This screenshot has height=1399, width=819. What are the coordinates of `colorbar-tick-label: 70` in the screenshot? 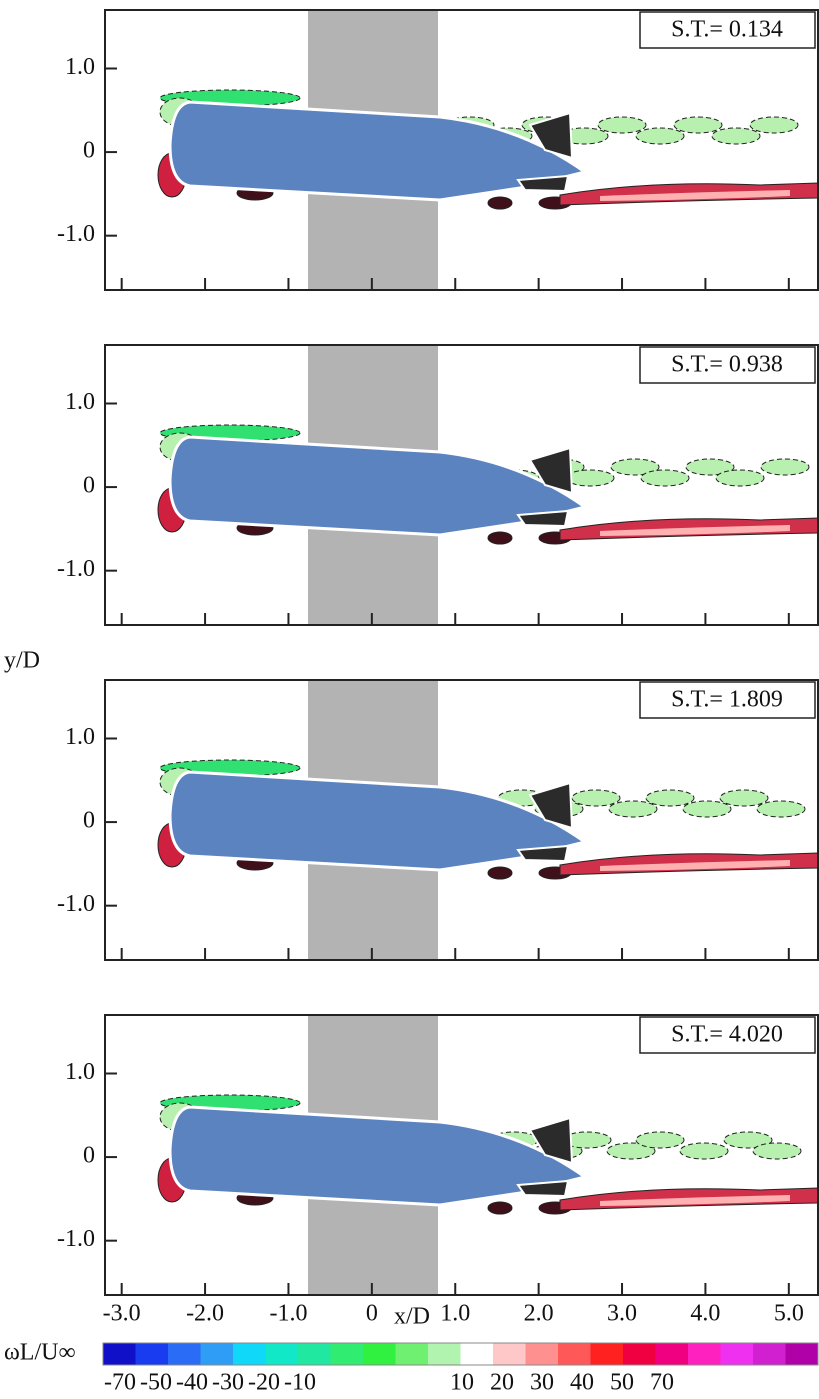 It's located at (662, 1383).